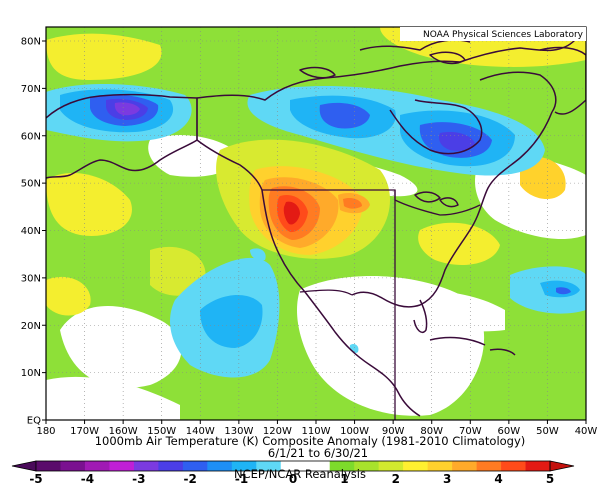 The image size is (600, 492). I want to click on credit-text: NOAA Physical Sciences Laboratory, so click(503, 35).